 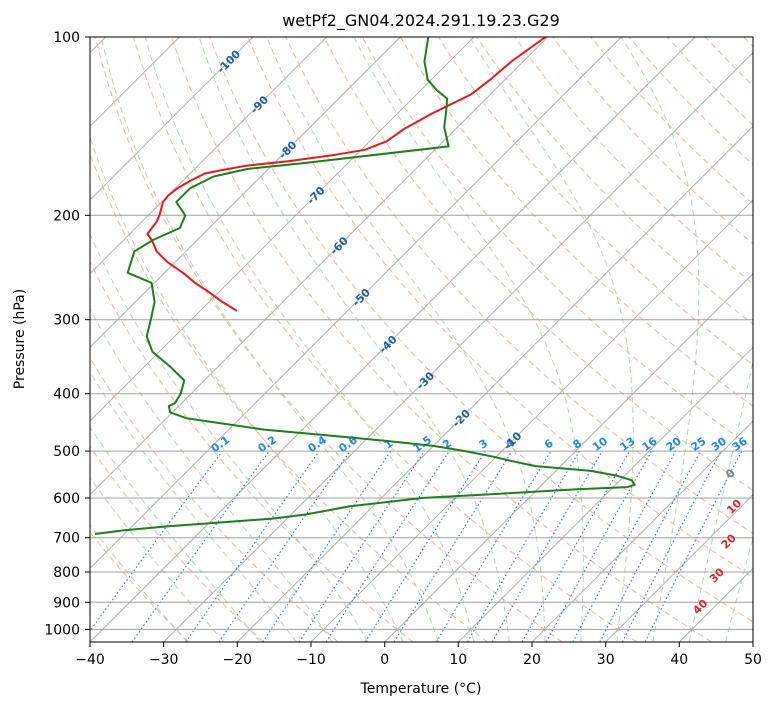 I want to click on y-tick-label: 300, so click(x=66, y=321).